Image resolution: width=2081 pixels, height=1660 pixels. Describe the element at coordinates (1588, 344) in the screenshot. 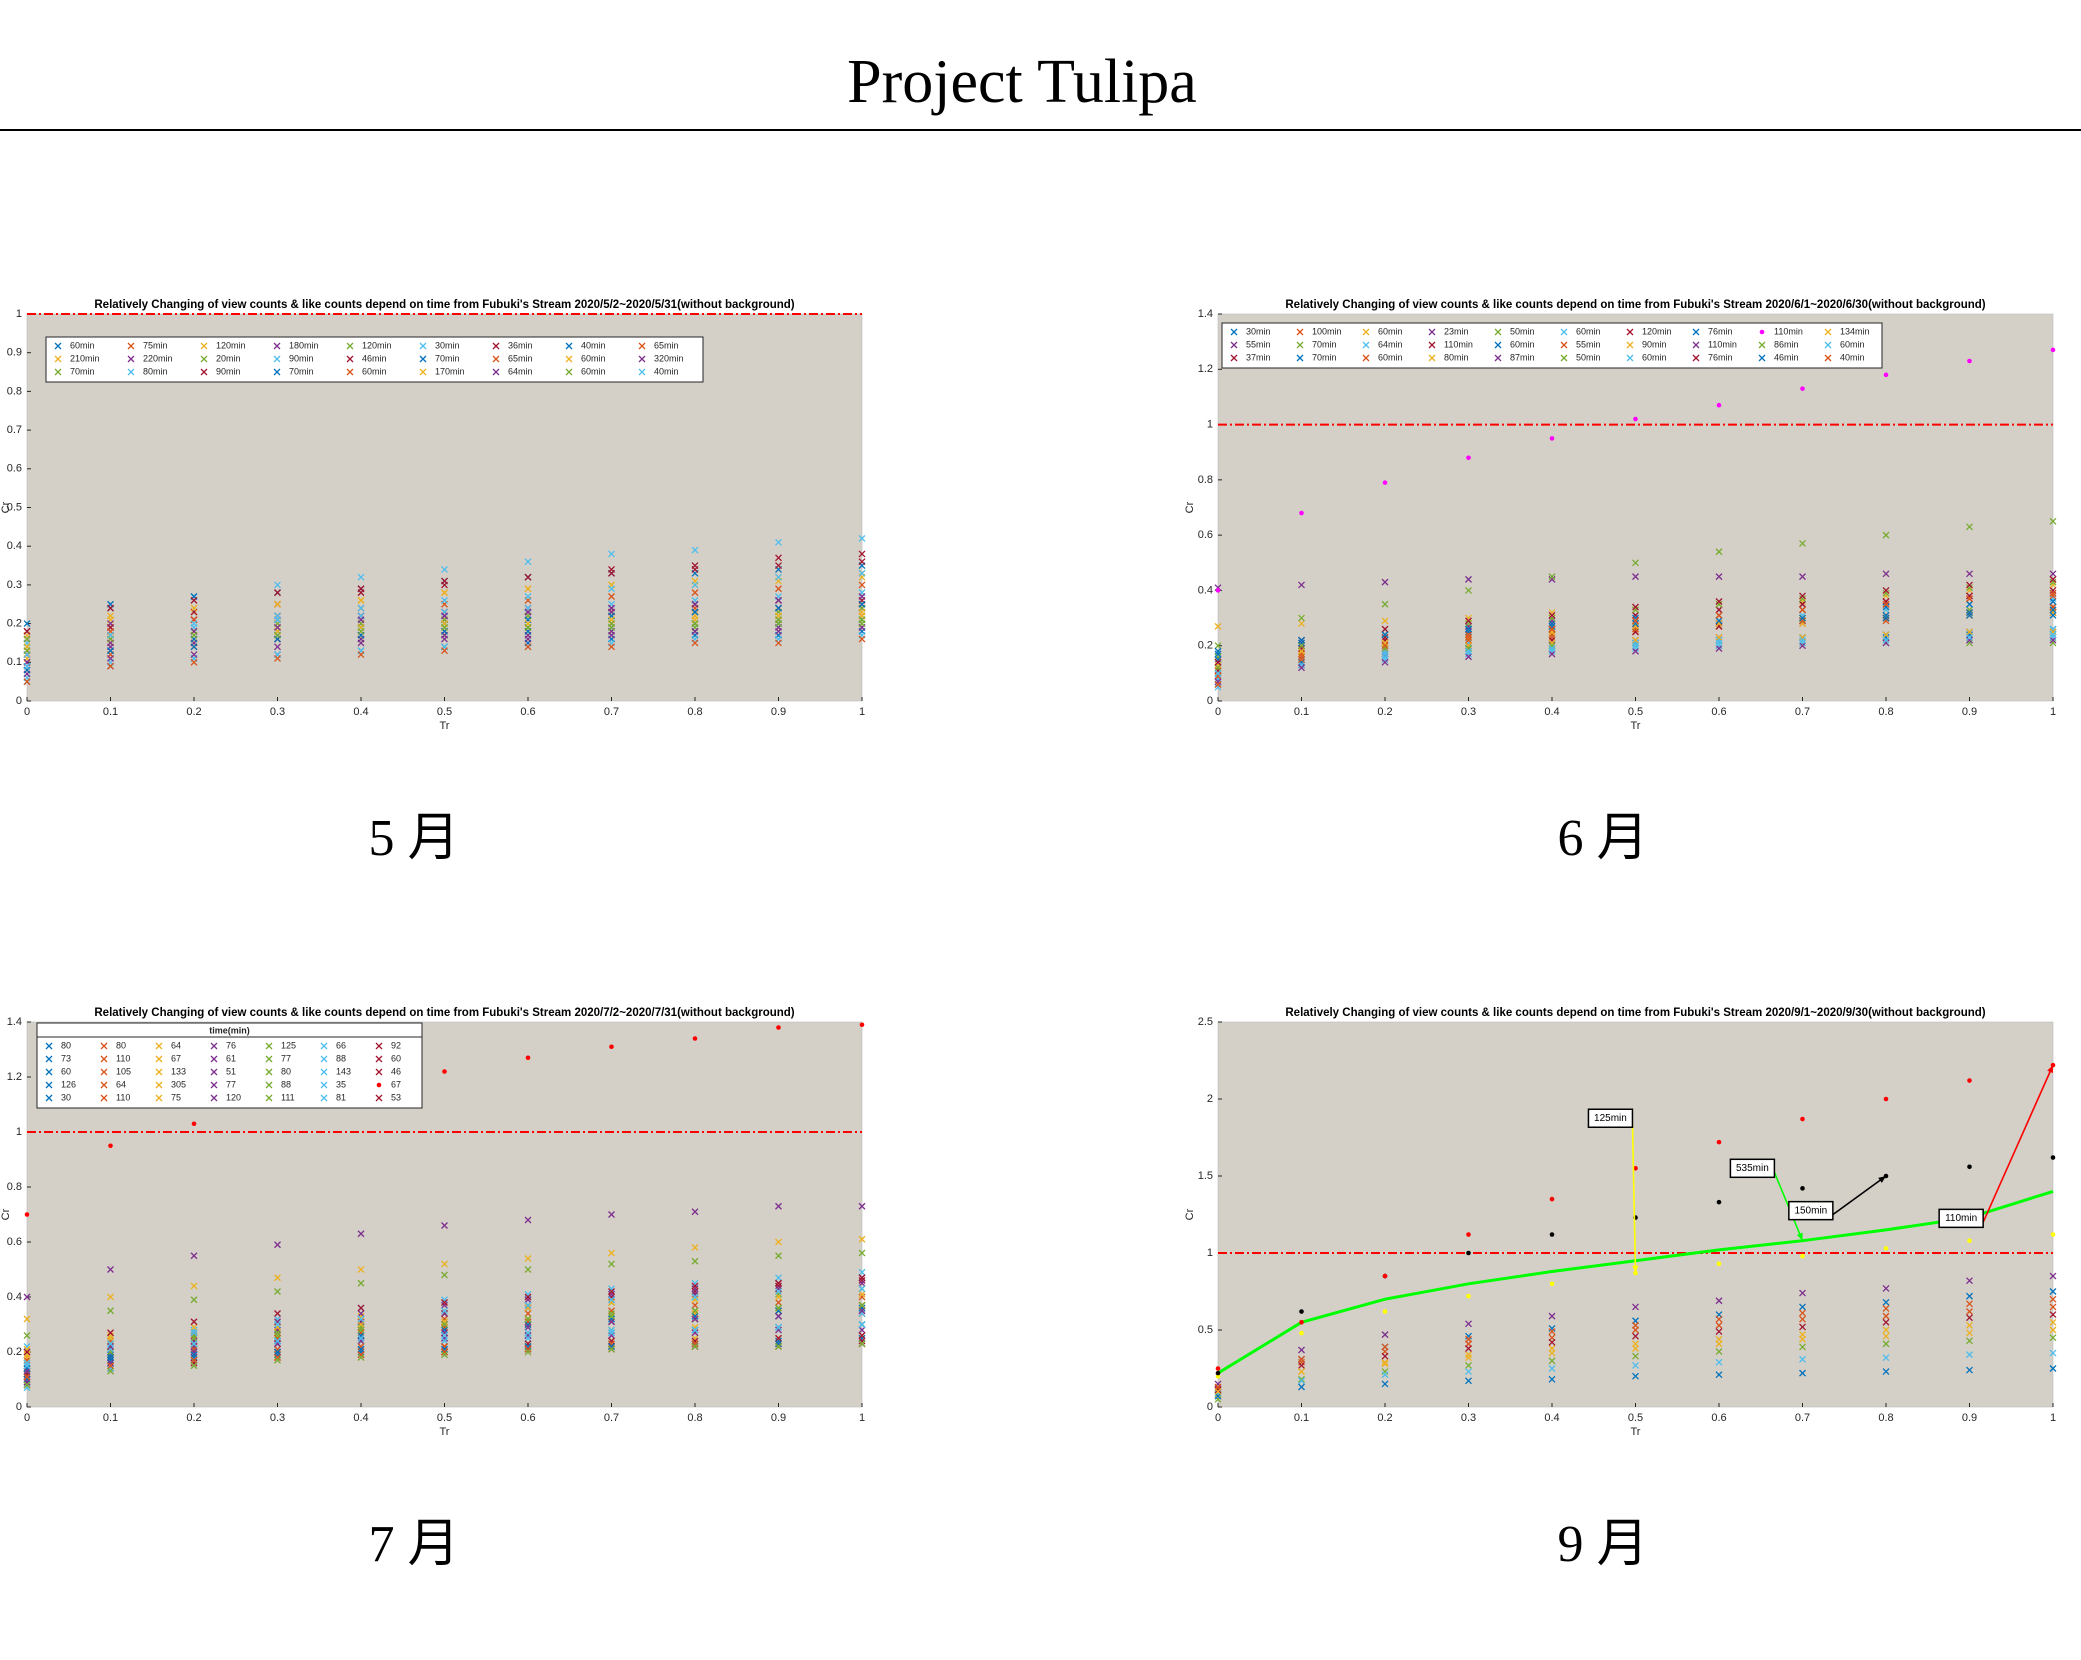

I see `legend-label: 55min` at that location.